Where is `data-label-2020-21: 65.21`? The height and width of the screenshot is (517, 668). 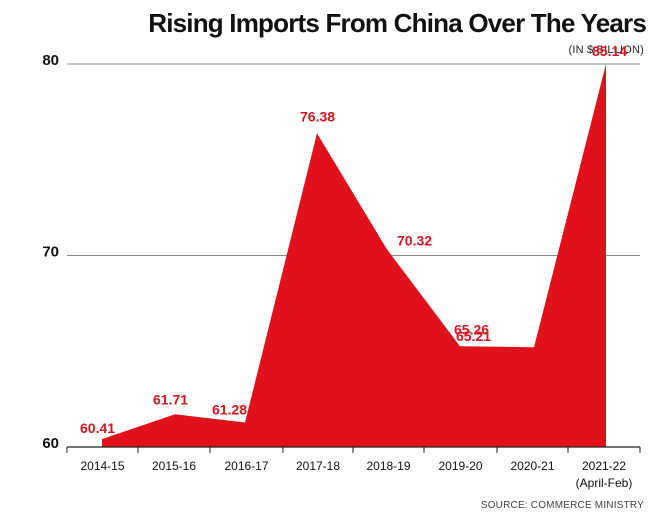 data-label-2020-21: 65.21 is located at coordinates (473, 336).